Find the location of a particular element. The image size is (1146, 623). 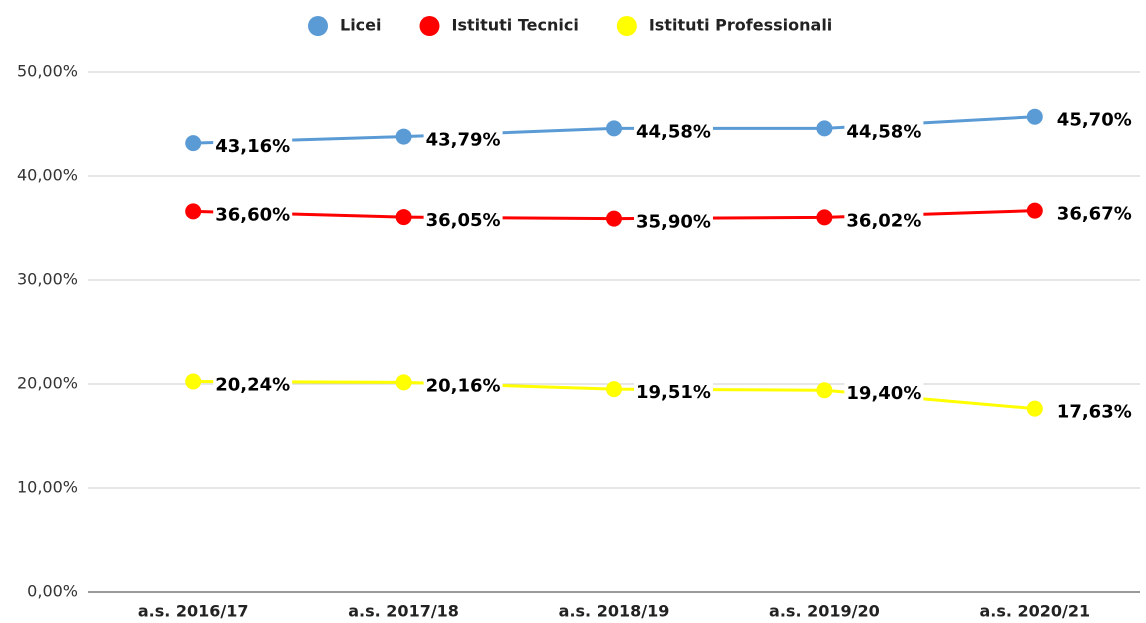

data-label: 45,70% is located at coordinates (1094, 120).